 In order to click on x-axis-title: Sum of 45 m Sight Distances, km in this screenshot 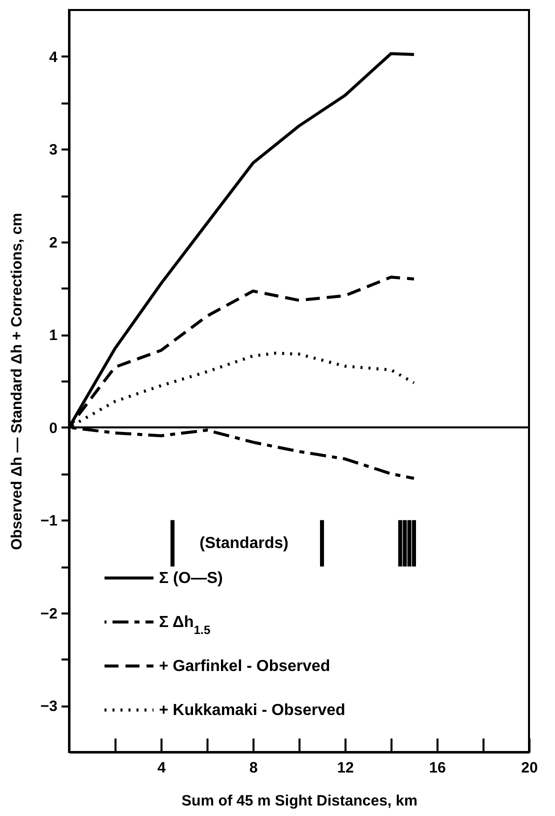, I will do `click(300, 801)`.